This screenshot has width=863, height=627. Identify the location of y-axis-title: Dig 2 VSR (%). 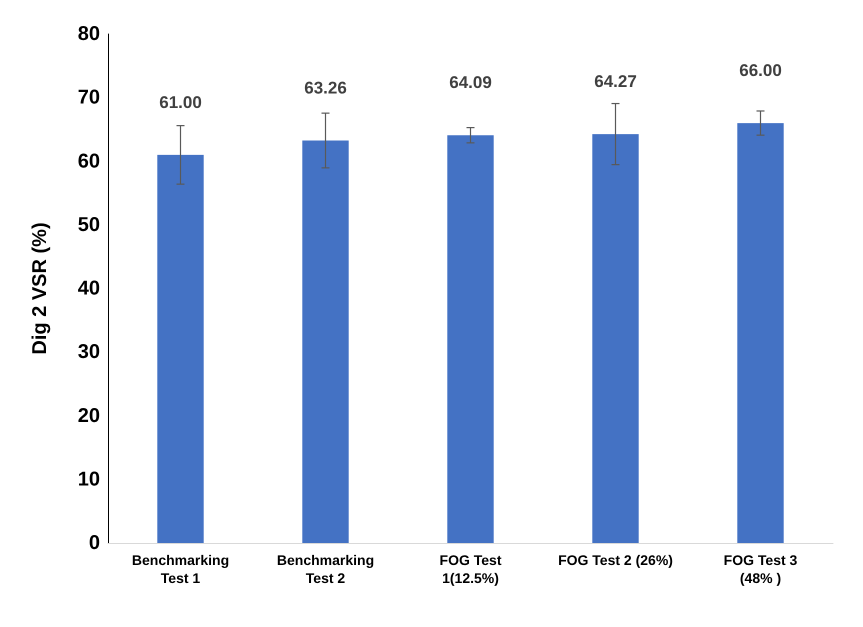
(40, 288).